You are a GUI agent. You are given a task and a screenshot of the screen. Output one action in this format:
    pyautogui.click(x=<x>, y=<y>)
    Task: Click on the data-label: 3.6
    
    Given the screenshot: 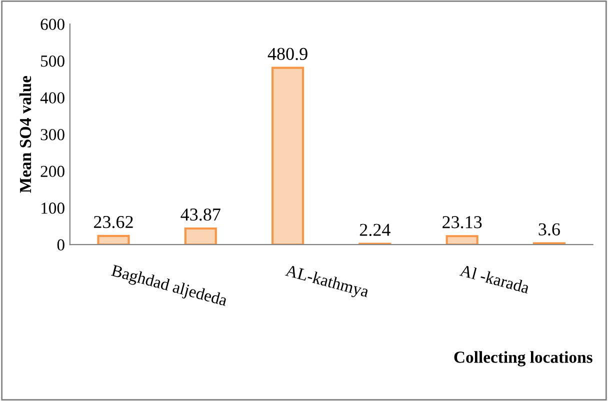 What is the action you would take?
    pyautogui.click(x=549, y=229)
    